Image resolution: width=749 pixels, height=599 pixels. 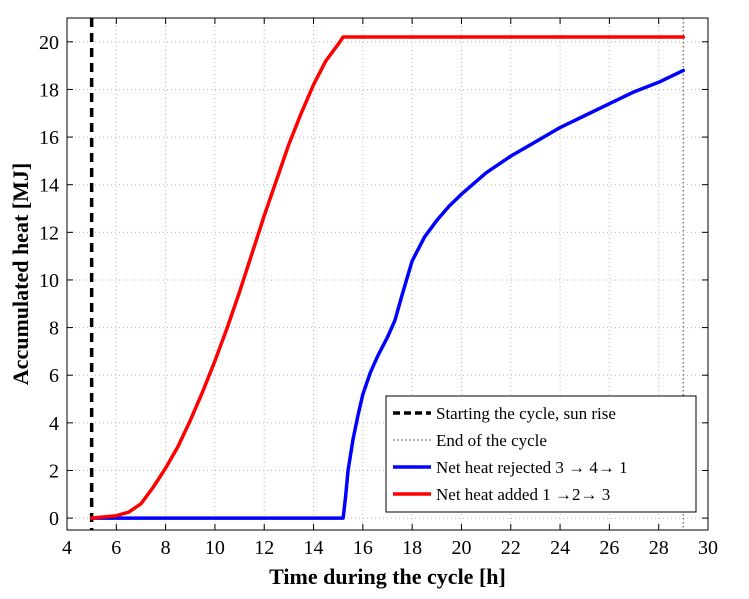 I want to click on x-tick-label: 26, so click(x=609, y=548).